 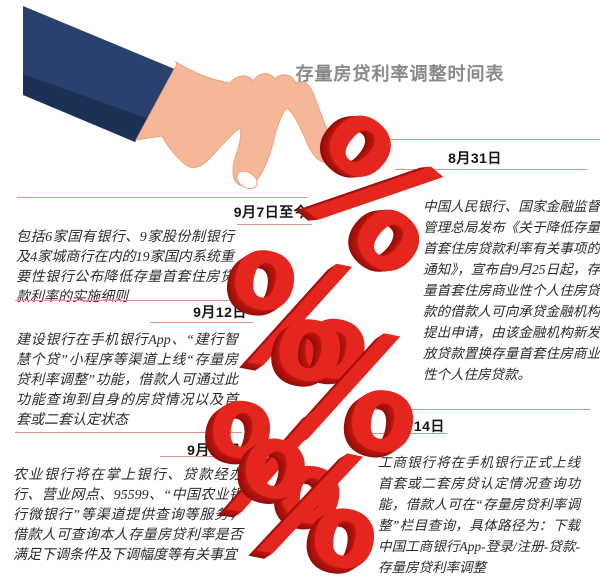 I want to click on date-underline-sep12, so click(x=201, y=322).